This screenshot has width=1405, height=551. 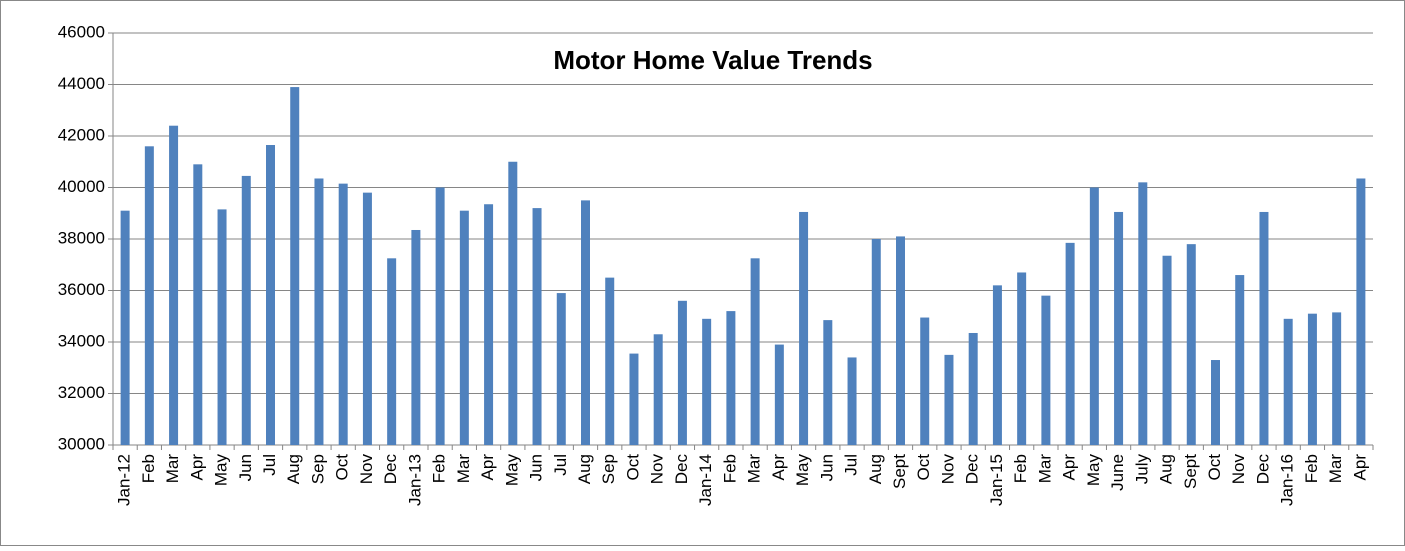 What do you see at coordinates (81, 31) in the screenshot?
I see `y-tick-label: 46000` at bounding box center [81, 31].